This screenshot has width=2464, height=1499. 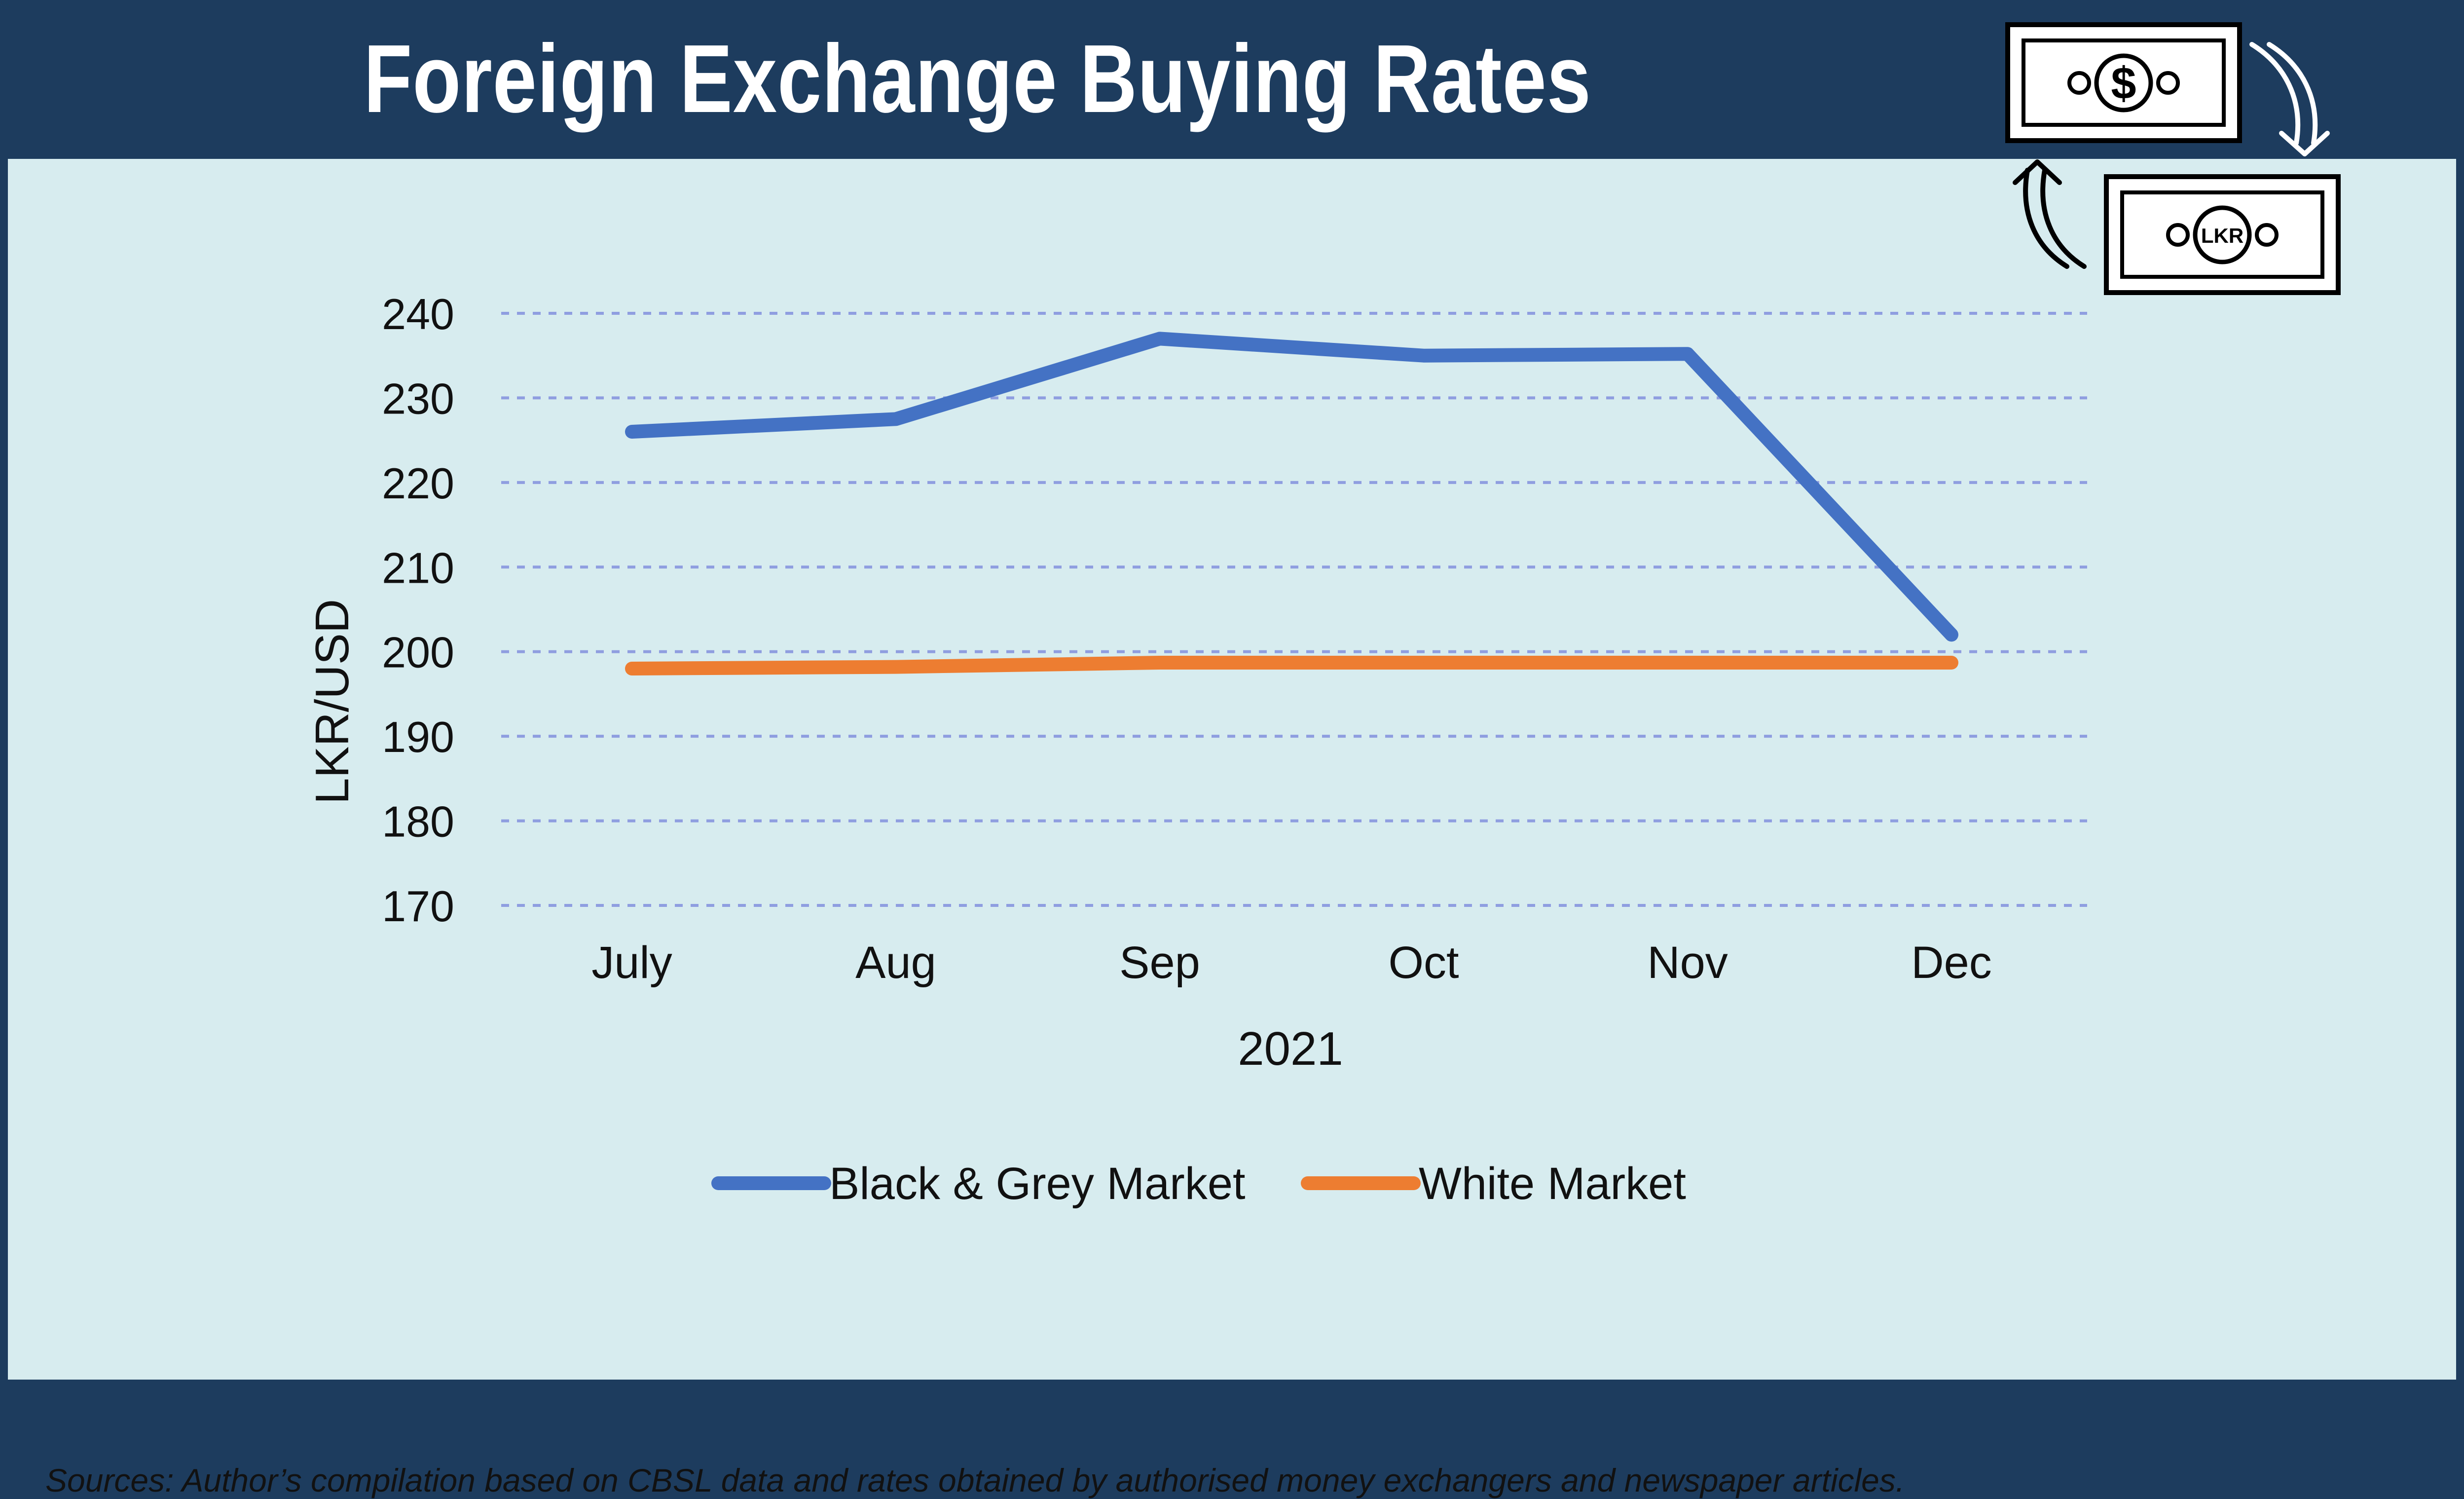 I want to click on x-axis-ticks: July Aug Sep Oct Nov Dec, so click(x=1292, y=962).